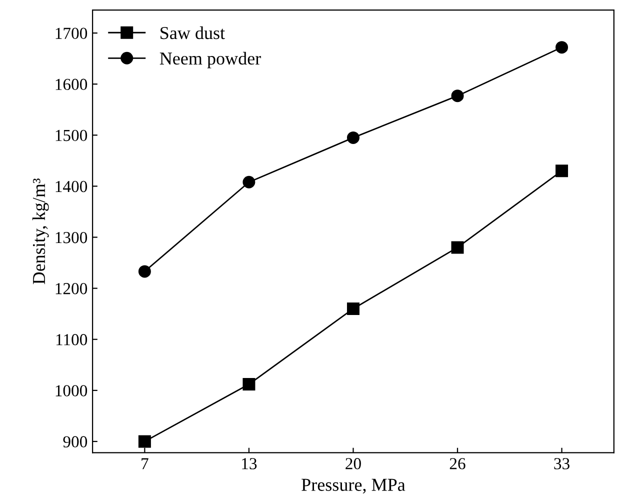  Describe the element at coordinates (354, 486) in the screenshot. I see `x-axis-title: Pressure, MPa` at that location.